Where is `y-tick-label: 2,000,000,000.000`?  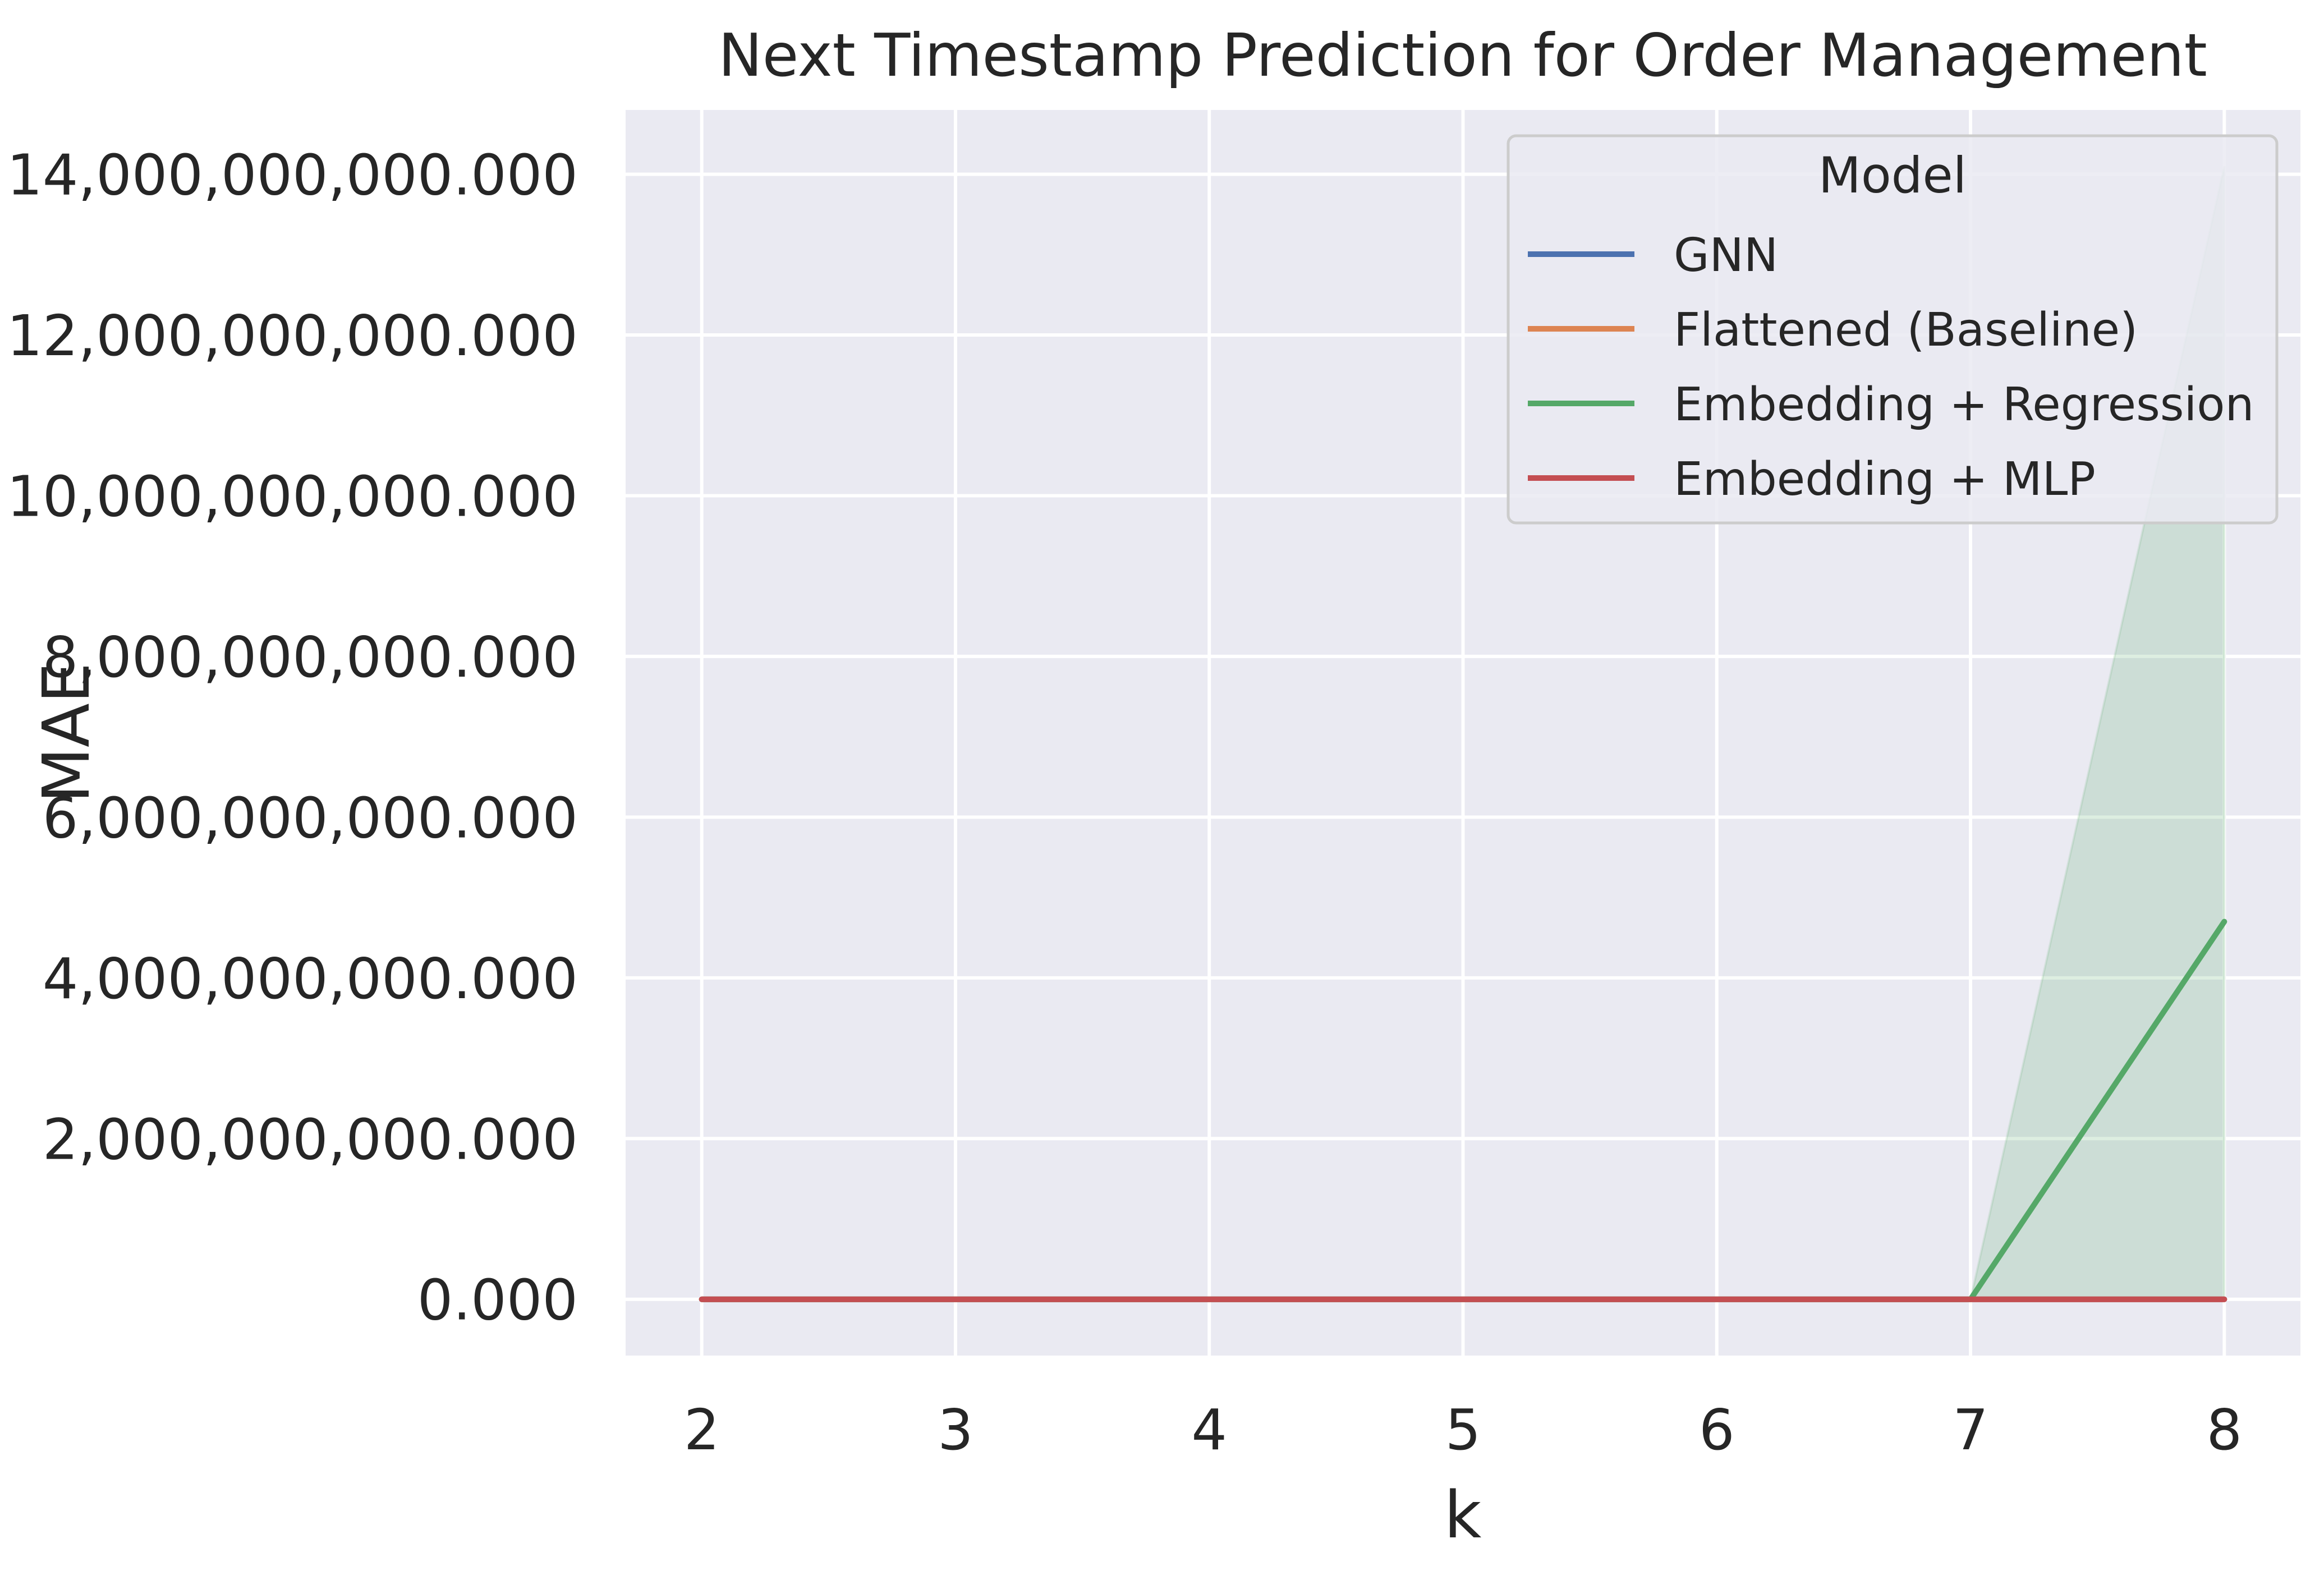 y-tick-label: 2,000,000,000.000 is located at coordinates (310, 1139).